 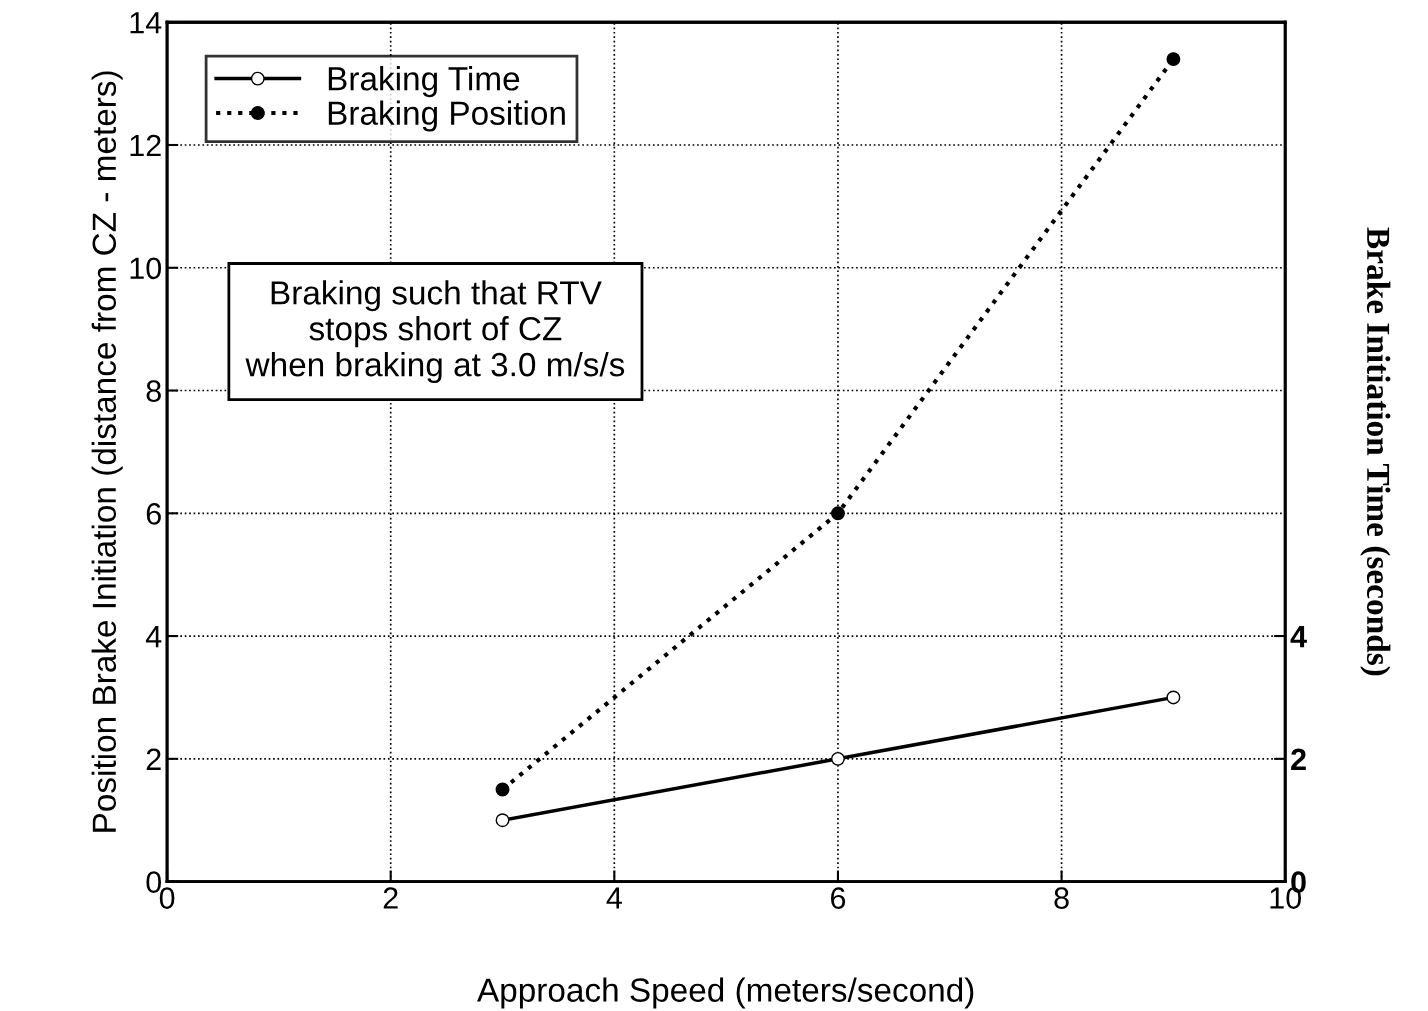 I want to click on y-tick-label: 12, so click(x=145, y=145).